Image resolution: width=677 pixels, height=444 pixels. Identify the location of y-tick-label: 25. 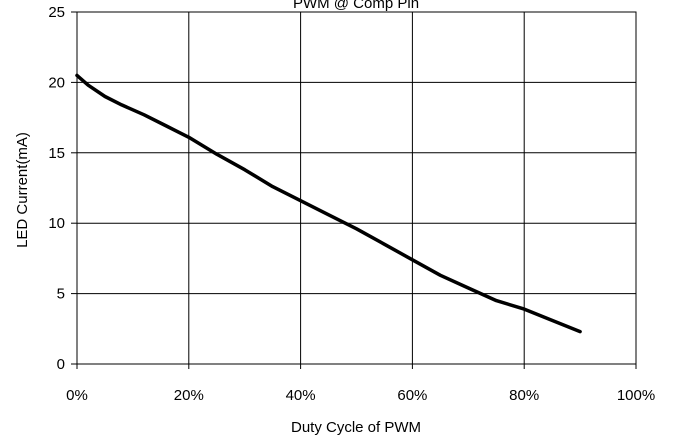
(56, 12).